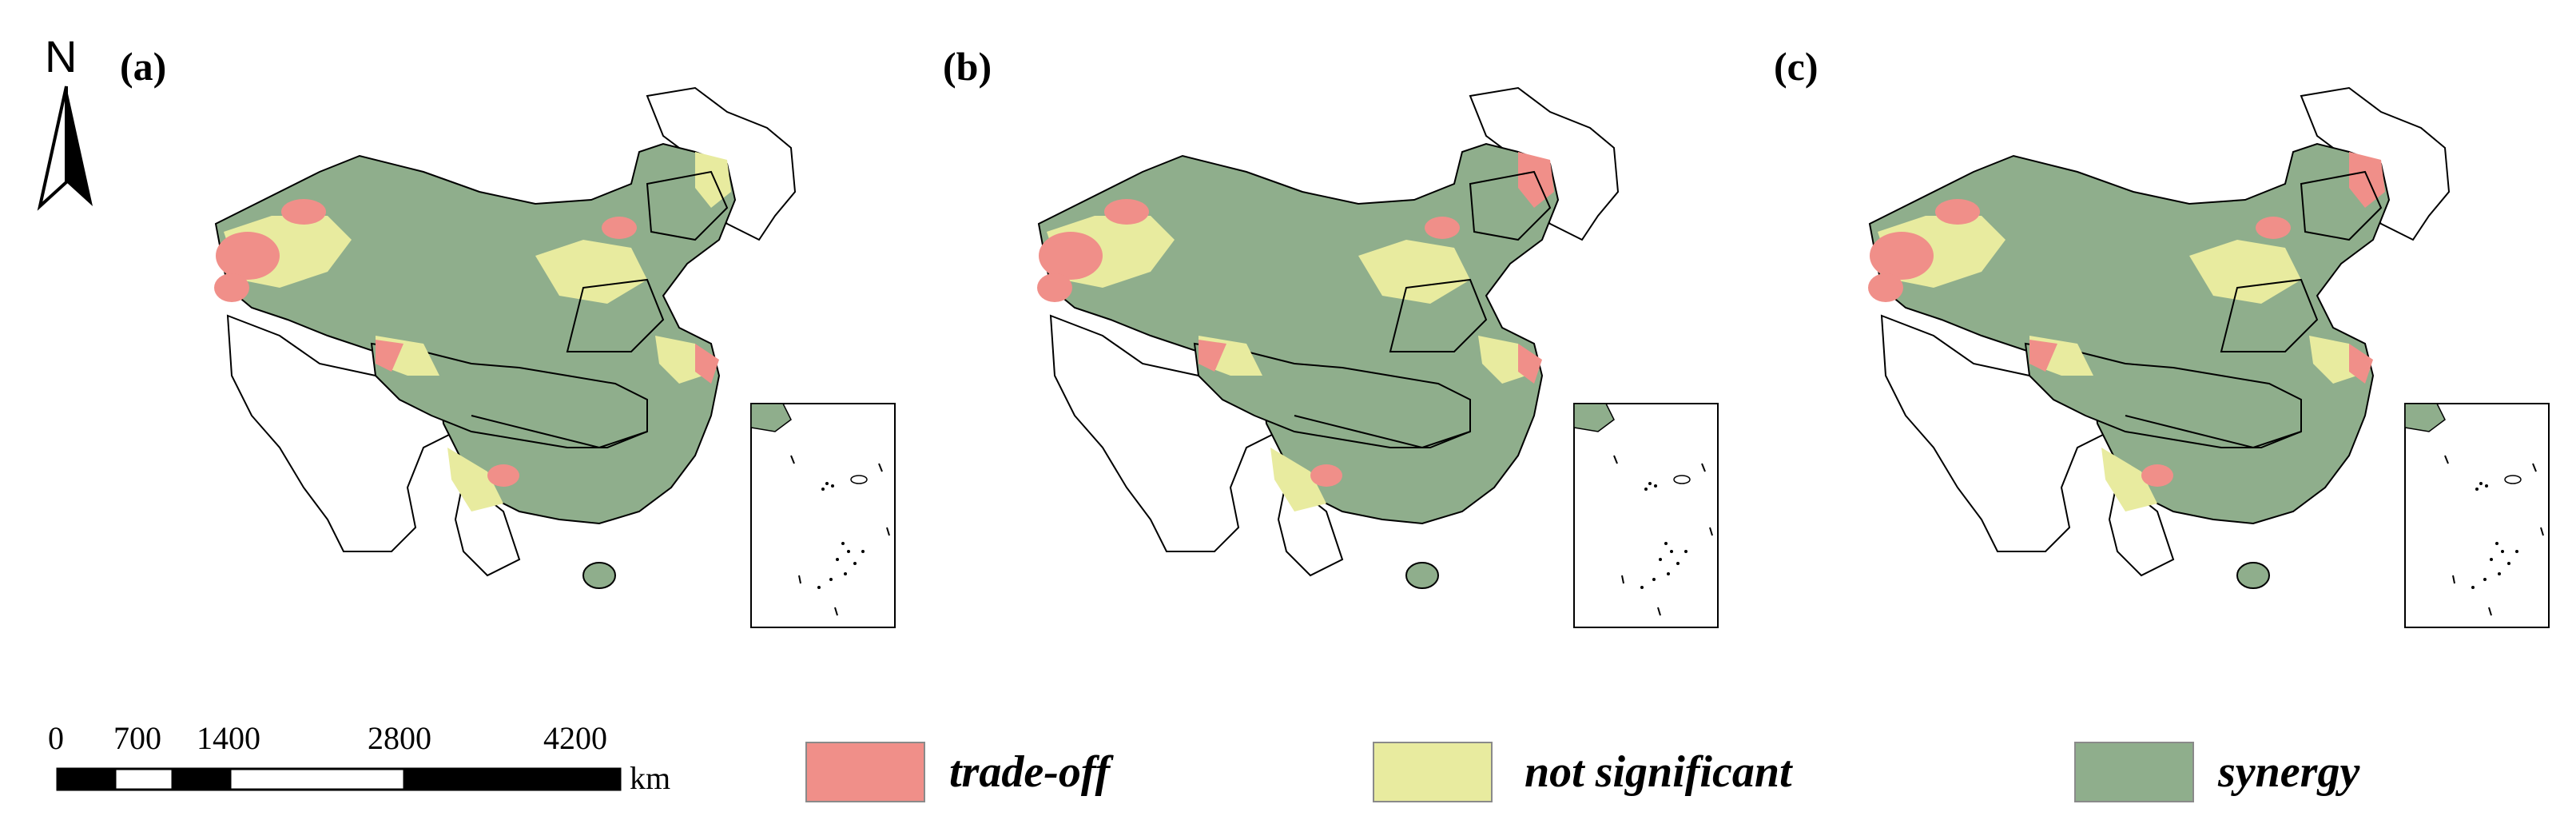 Image resolution: width=2576 pixels, height=824 pixels. What do you see at coordinates (143, 66) in the screenshot?
I see `panel-label: (a)` at bounding box center [143, 66].